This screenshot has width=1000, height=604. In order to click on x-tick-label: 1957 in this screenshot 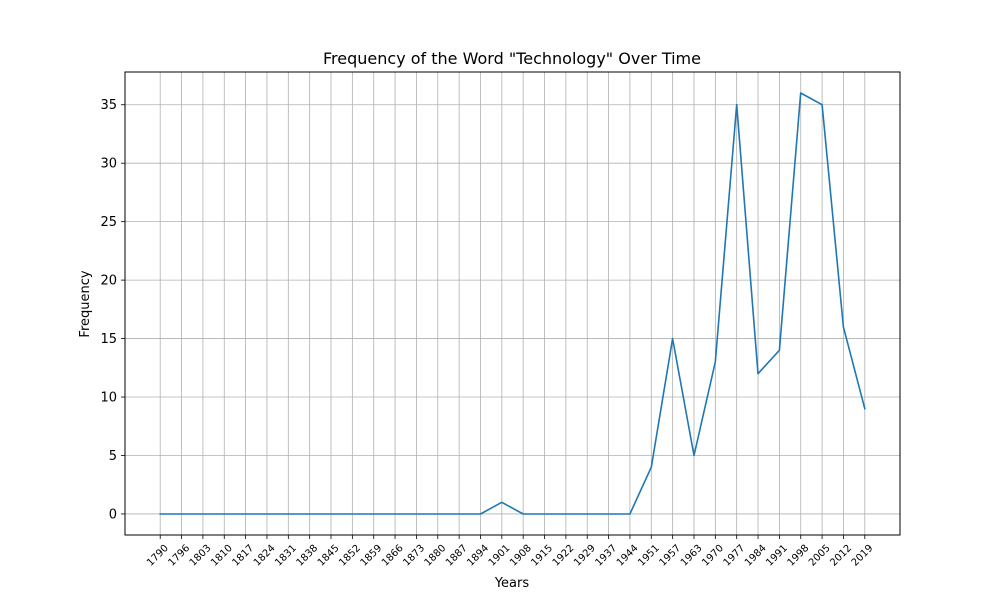, I will do `click(671, 556)`.